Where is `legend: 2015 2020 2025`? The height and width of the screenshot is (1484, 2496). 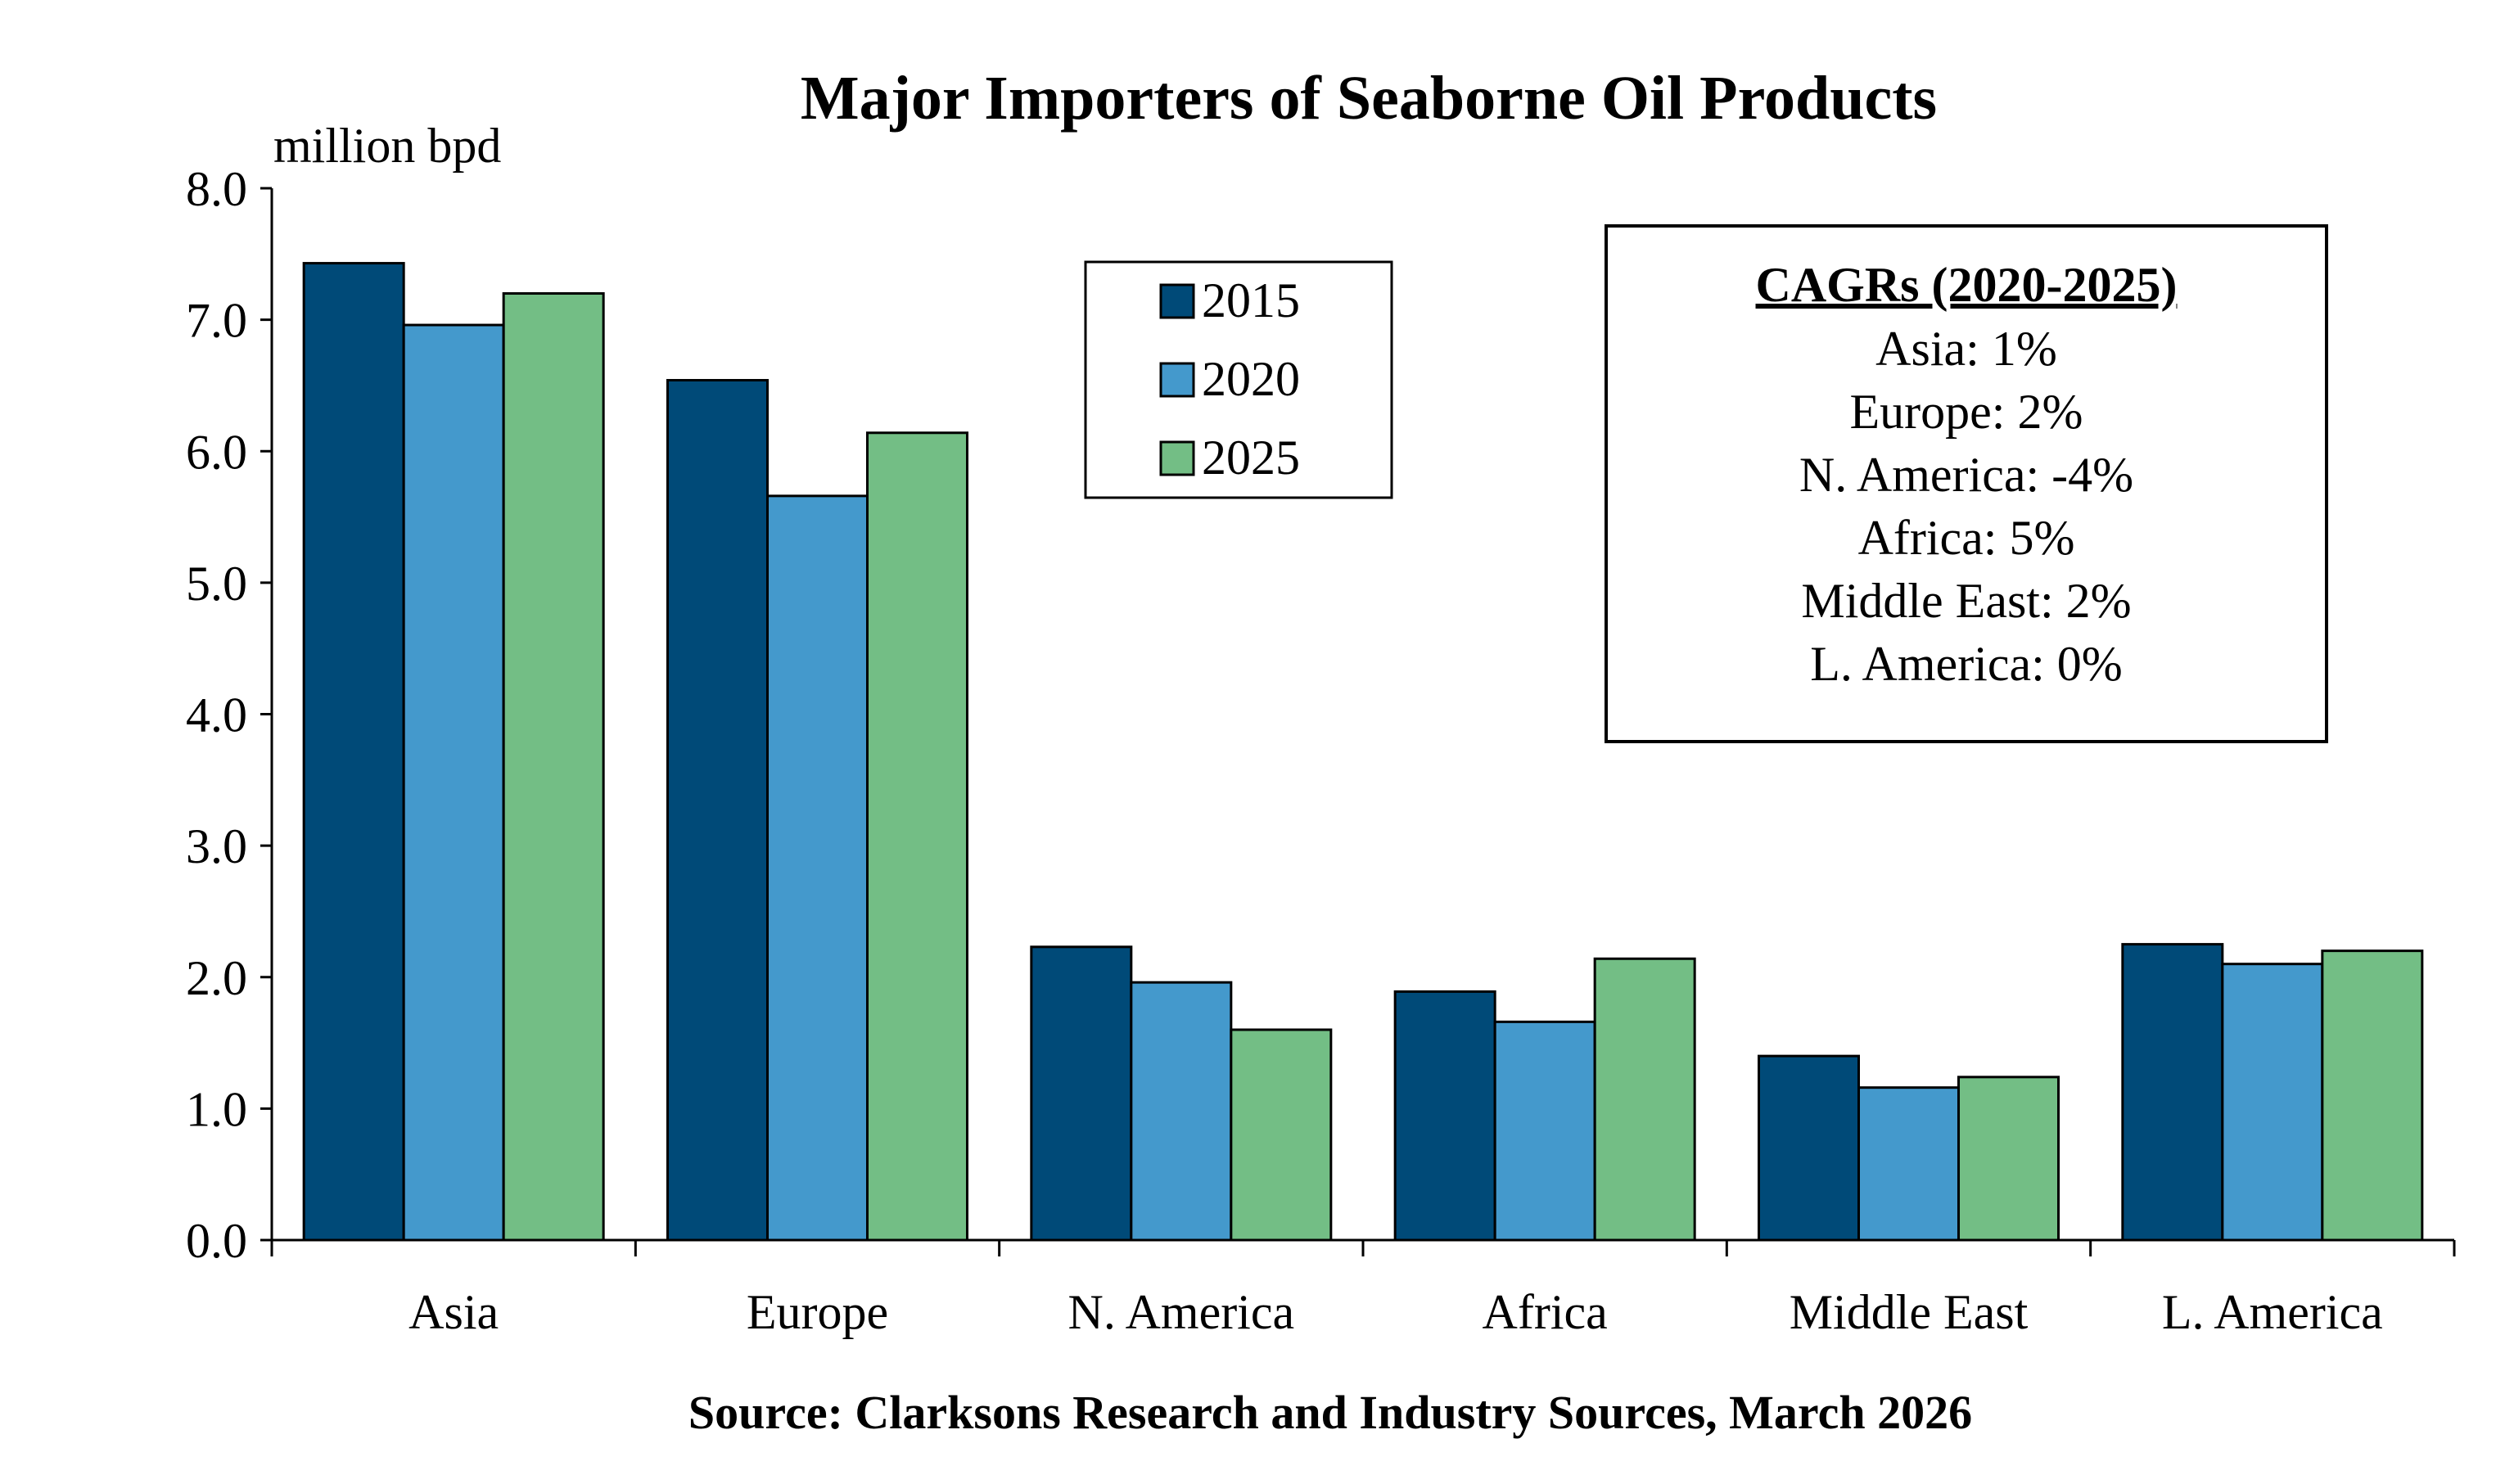
legend: 2015 2020 2025 is located at coordinates (1238, 379).